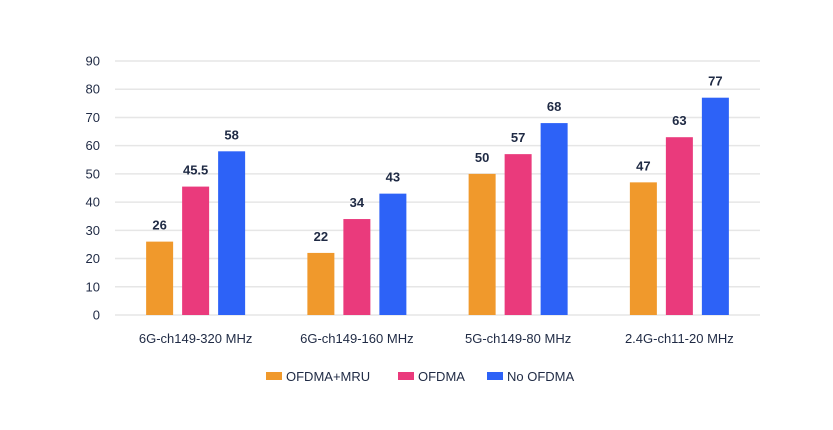 Image resolution: width=833 pixels, height=430 pixels. What do you see at coordinates (328, 376) in the screenshot?
I see `legend-label: OFDMA+MRU` at bounding box center [328, 376].